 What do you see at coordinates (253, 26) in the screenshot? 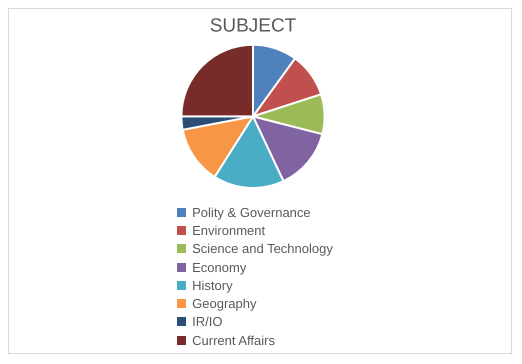
I see `chart-title: SUBJECT` at bounding box center [253, 26].